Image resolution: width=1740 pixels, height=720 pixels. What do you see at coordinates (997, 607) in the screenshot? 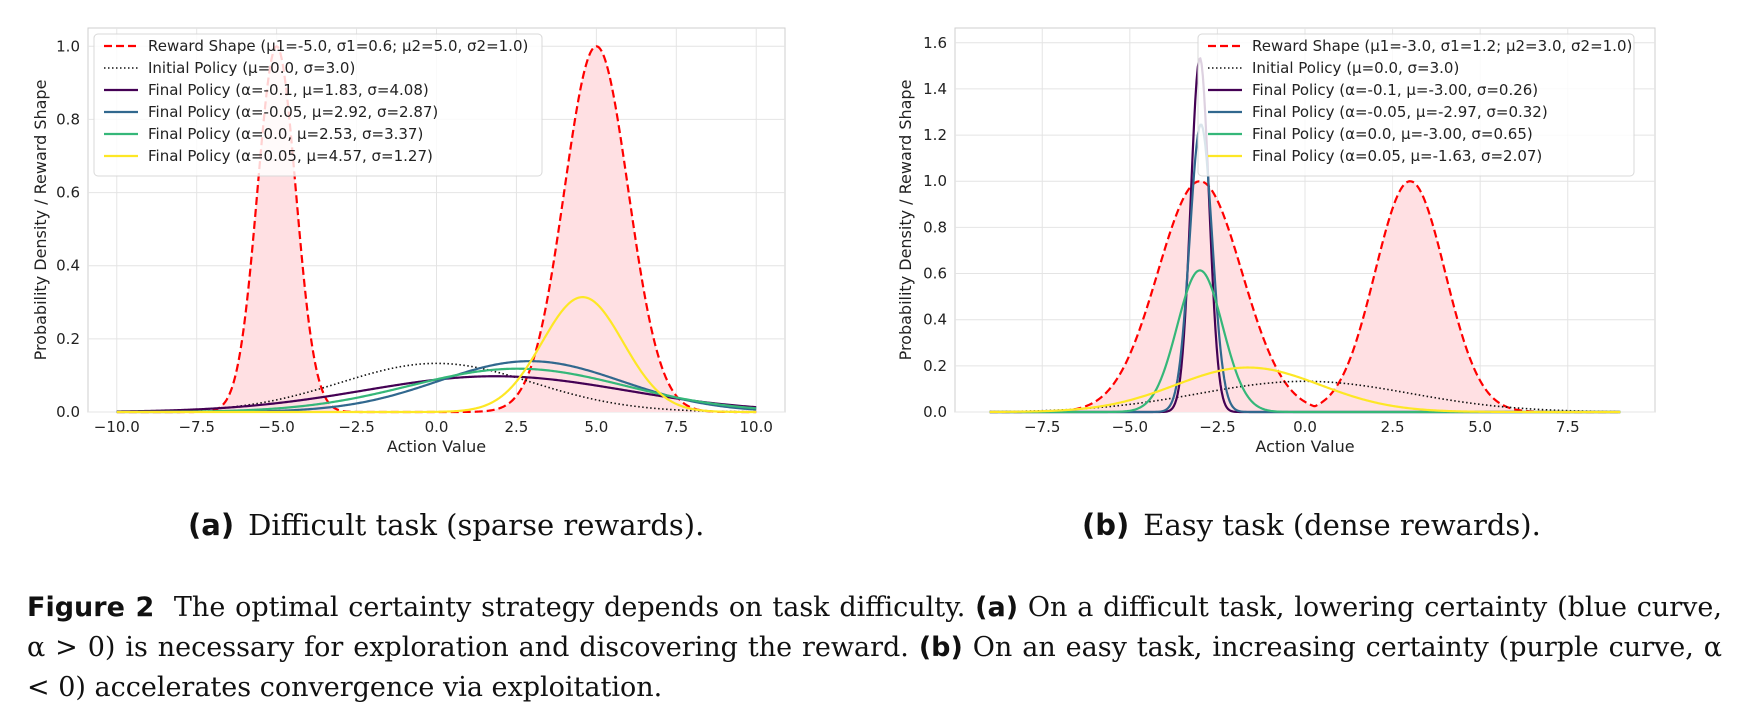
I see `caption-tag-a: (a)` at bounding box center [997, 607].